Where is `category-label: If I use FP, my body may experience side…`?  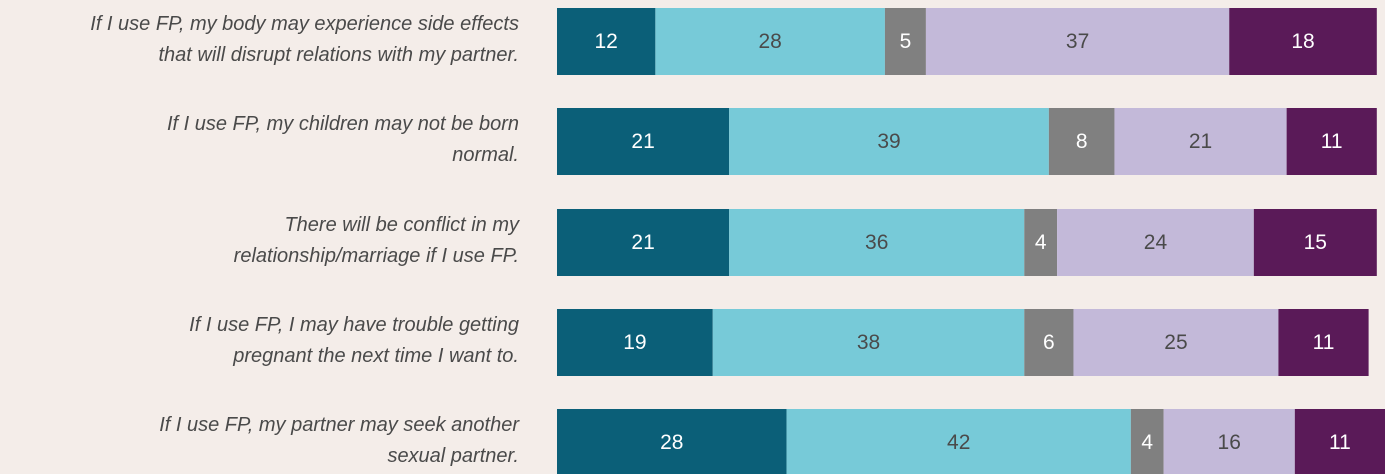 category-label: If I use FP, my body may experience side… is located at coordinates (304, 24).